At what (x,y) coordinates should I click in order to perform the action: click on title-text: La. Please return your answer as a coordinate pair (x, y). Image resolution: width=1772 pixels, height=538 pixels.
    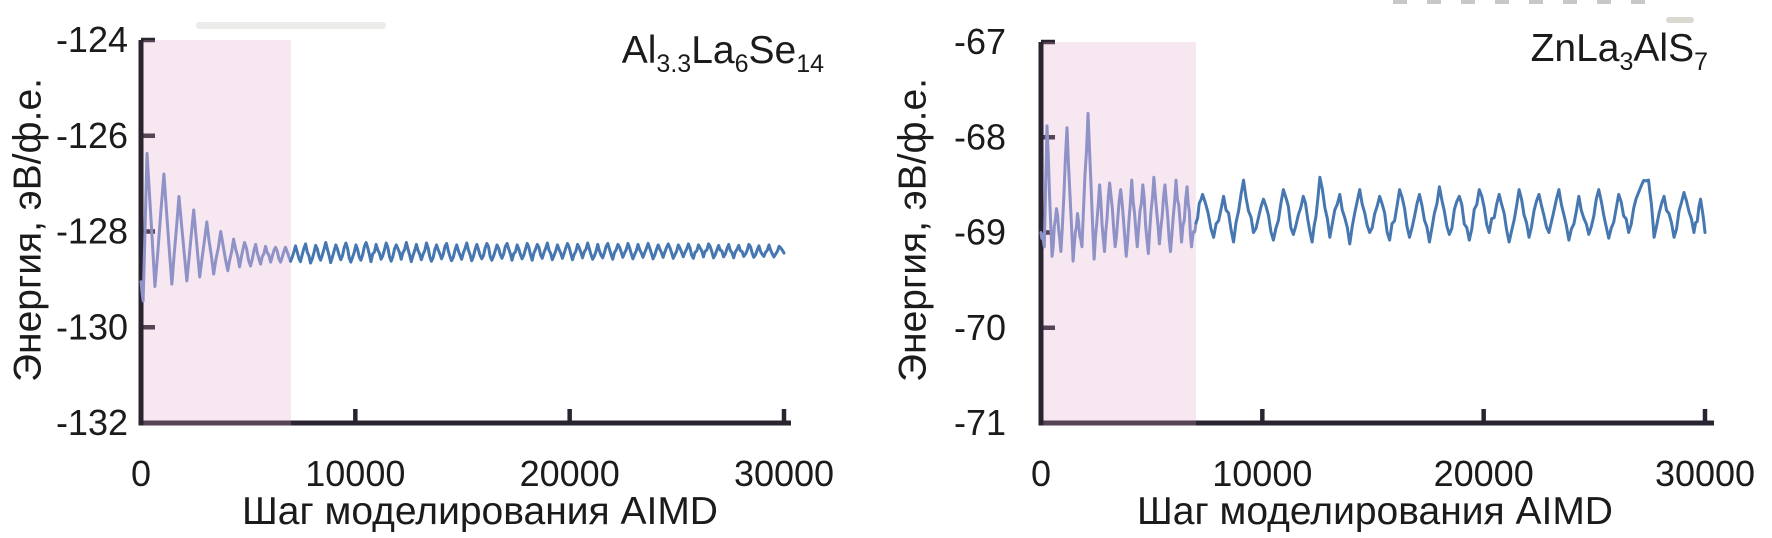
    Looking at the image, I should click on (713, 50).